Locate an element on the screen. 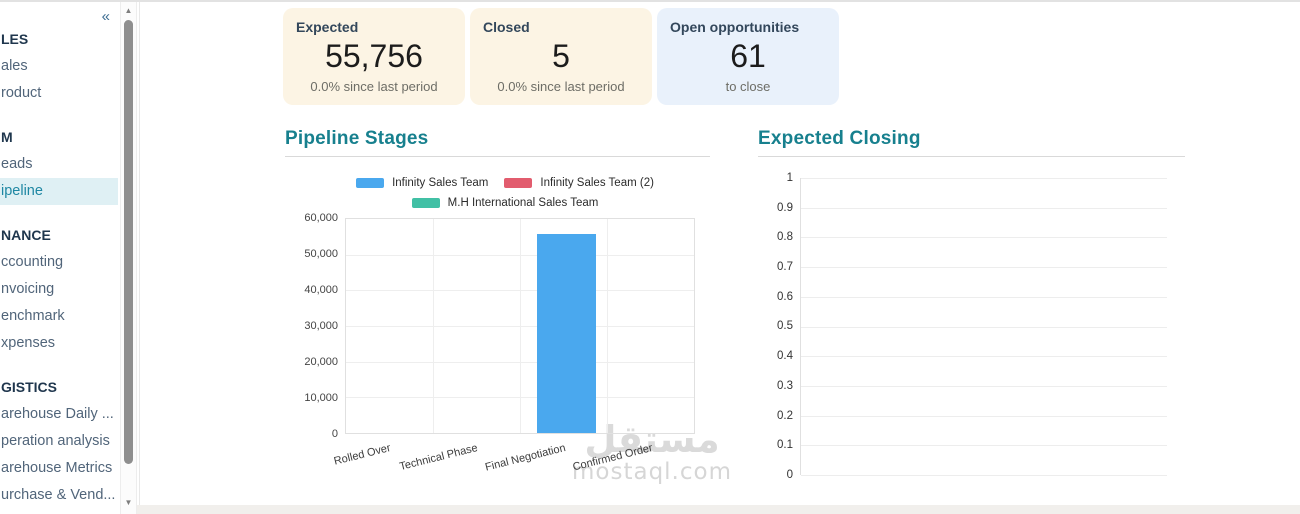 The height and width of the screenshot is (514, 1300). kpi-value: 55,756 is located at coordinates (374, 56).